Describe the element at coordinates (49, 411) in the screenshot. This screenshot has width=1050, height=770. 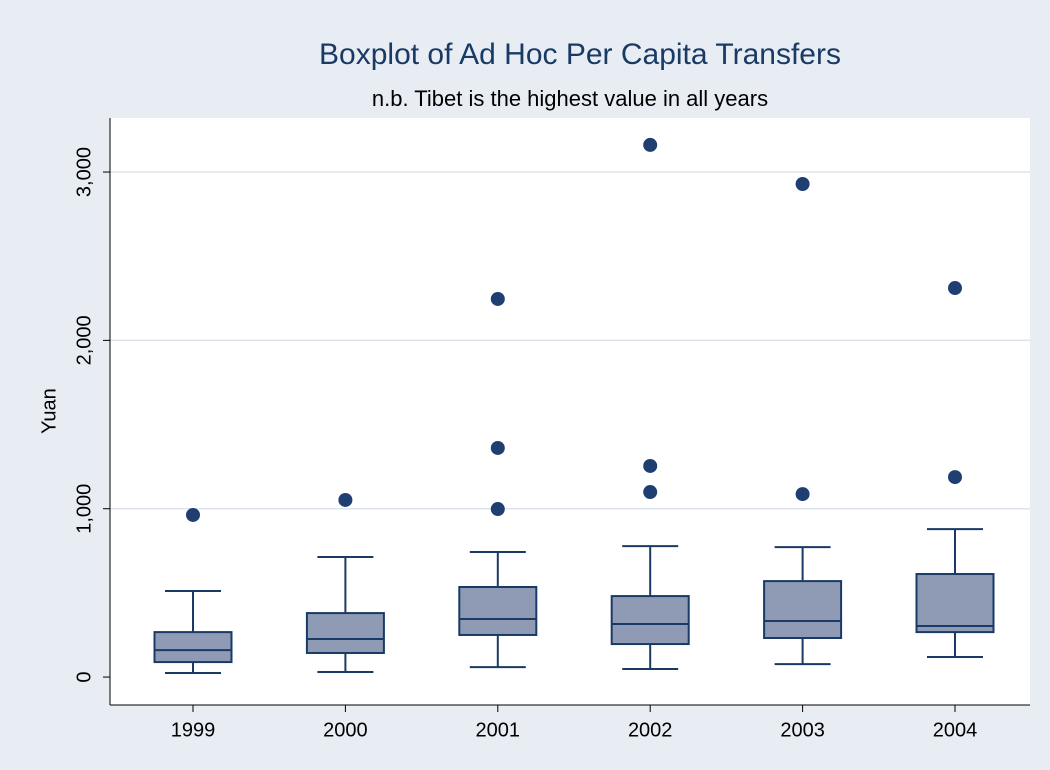
I see `y-axis-label: Yuan` at that location.